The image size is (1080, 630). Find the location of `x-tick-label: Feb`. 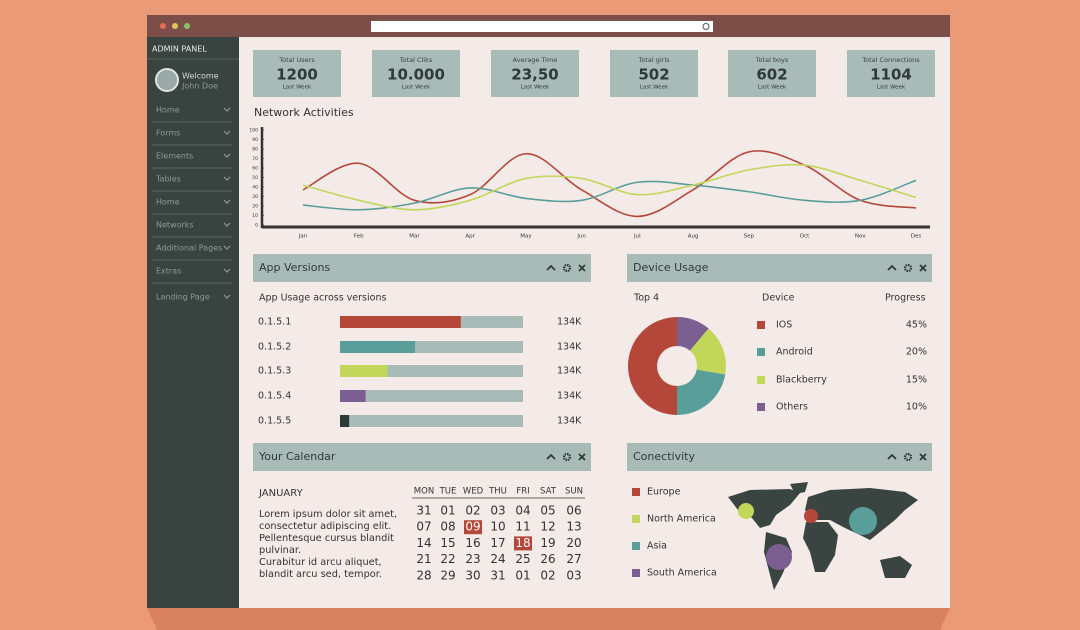

x-tick-label: Feb is located at coordinates (359, 237).